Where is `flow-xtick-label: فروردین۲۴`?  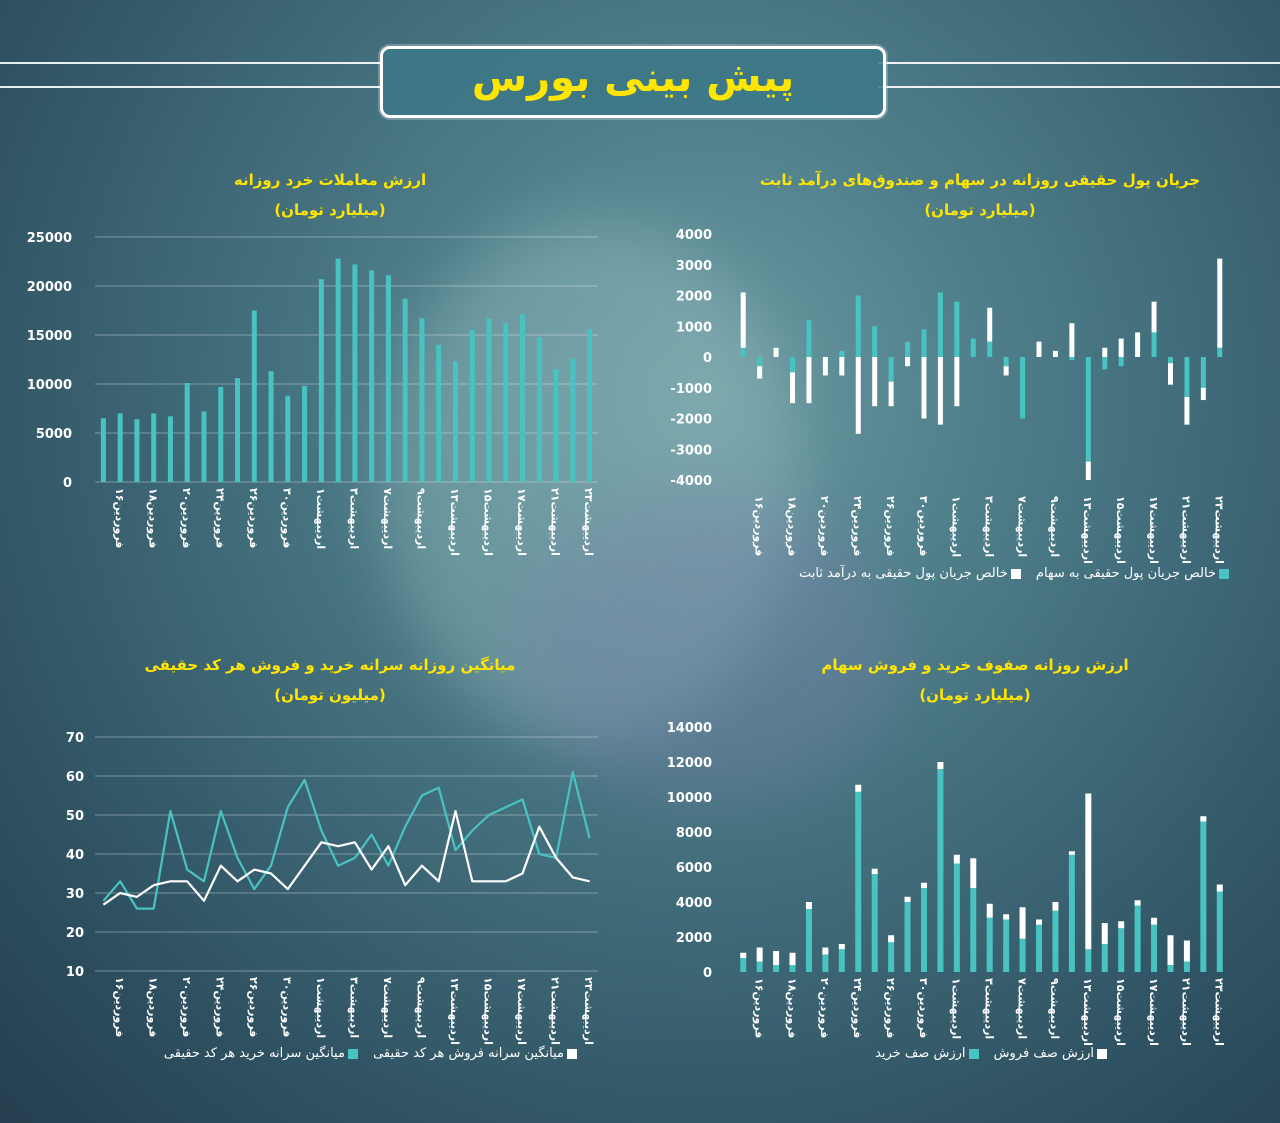
flow-xtick-label: فروردین۲۴ is located at coordinates (857, 526).